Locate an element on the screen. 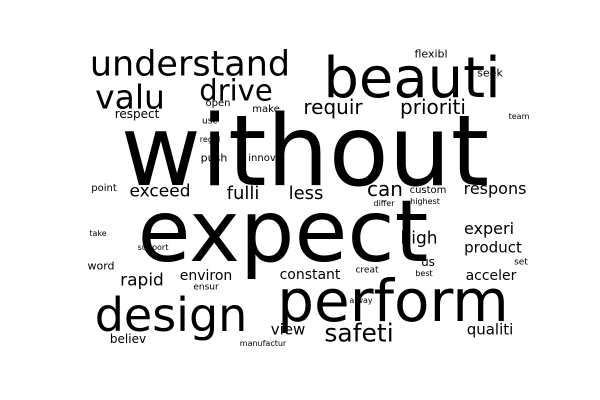 The image size is (600, 400). word-creat: creat is located at coordinates (367, 270).